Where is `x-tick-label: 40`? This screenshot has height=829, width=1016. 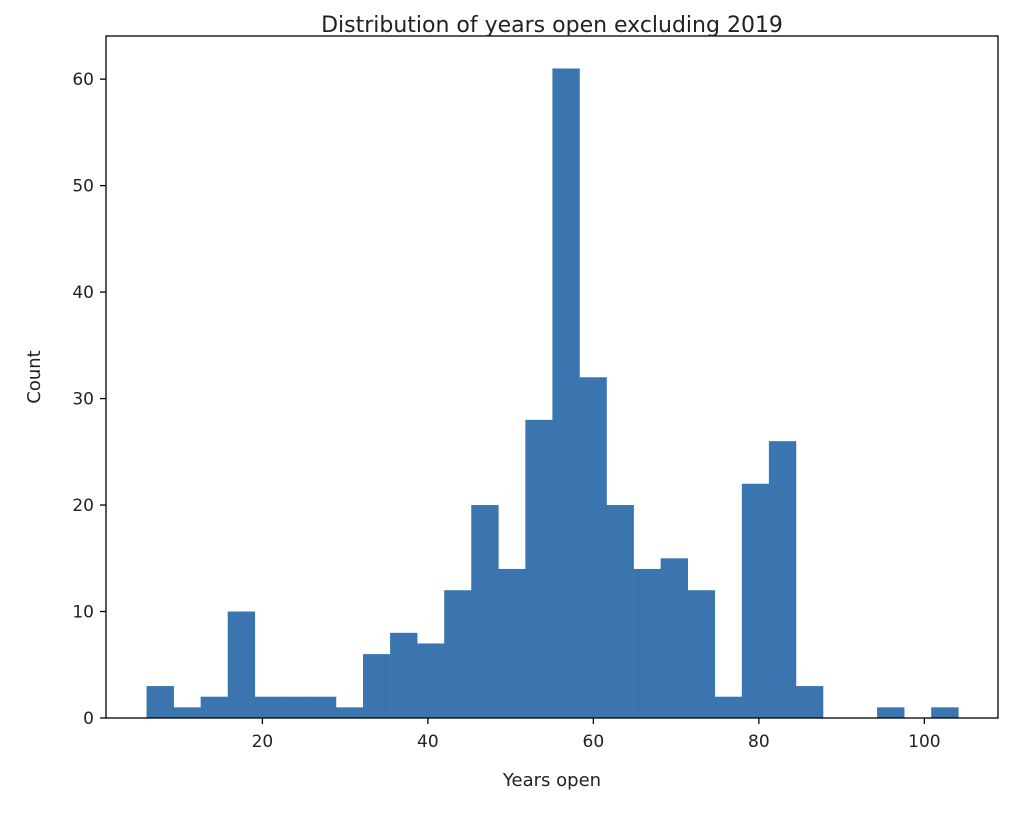
x-tick-label: 40 is located at coordinates (428, 742).